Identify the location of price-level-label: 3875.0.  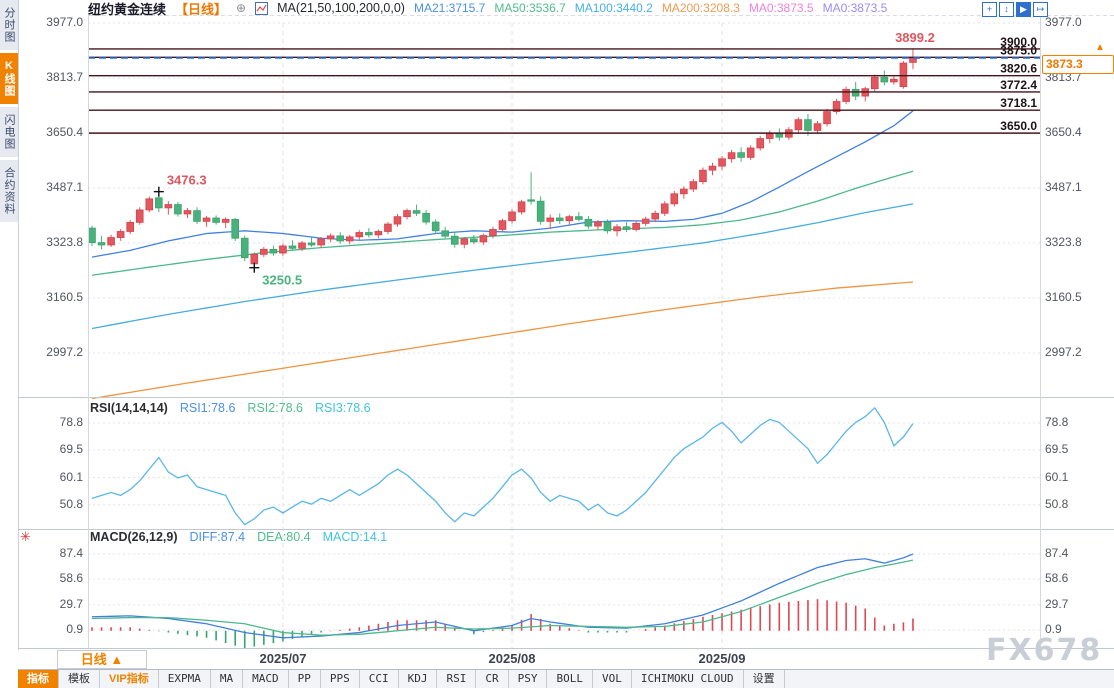
(1018, 50).